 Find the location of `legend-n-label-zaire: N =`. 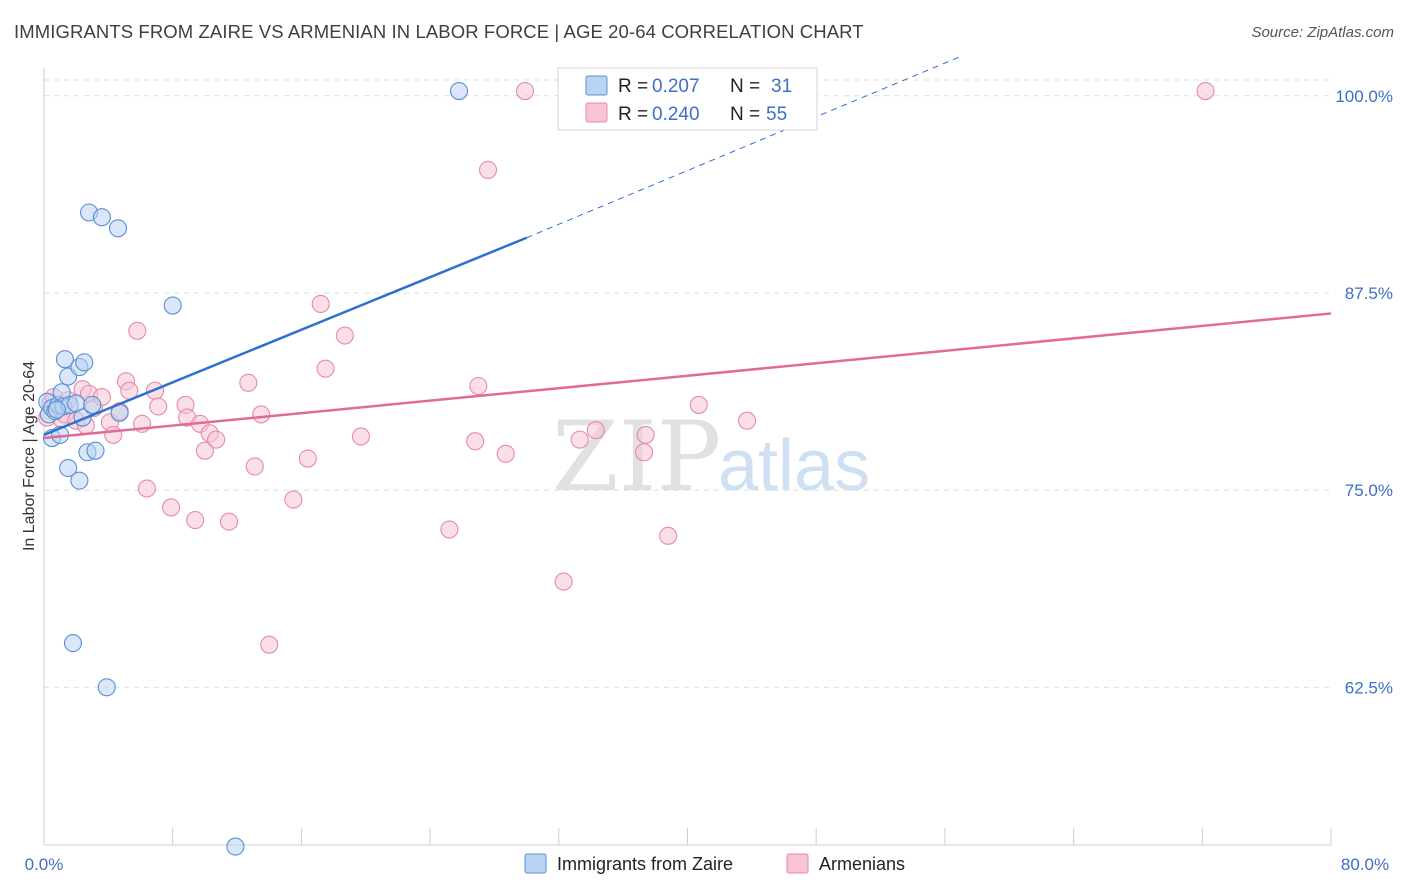

legend-n-label-zaire: N = is located at coordinates (745, 86).